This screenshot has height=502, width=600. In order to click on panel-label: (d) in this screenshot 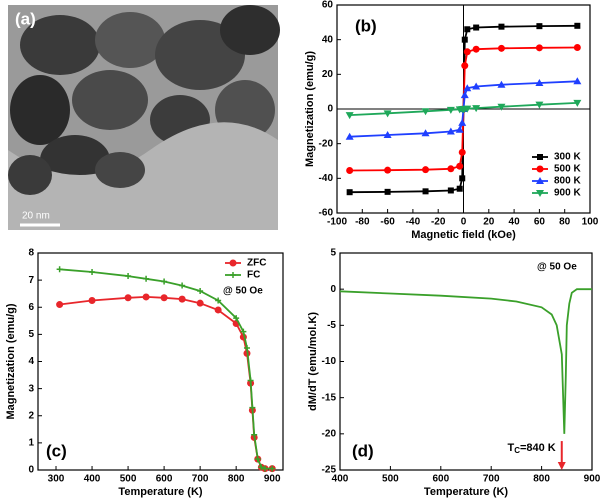, I will do `click(363, 450)`.